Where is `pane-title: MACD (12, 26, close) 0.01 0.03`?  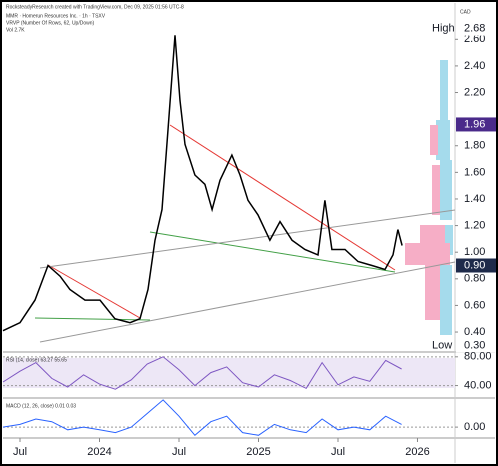 pane-title: MACD (12, 26, close) 0.01 0.03 is located at coordinates (41, 406).